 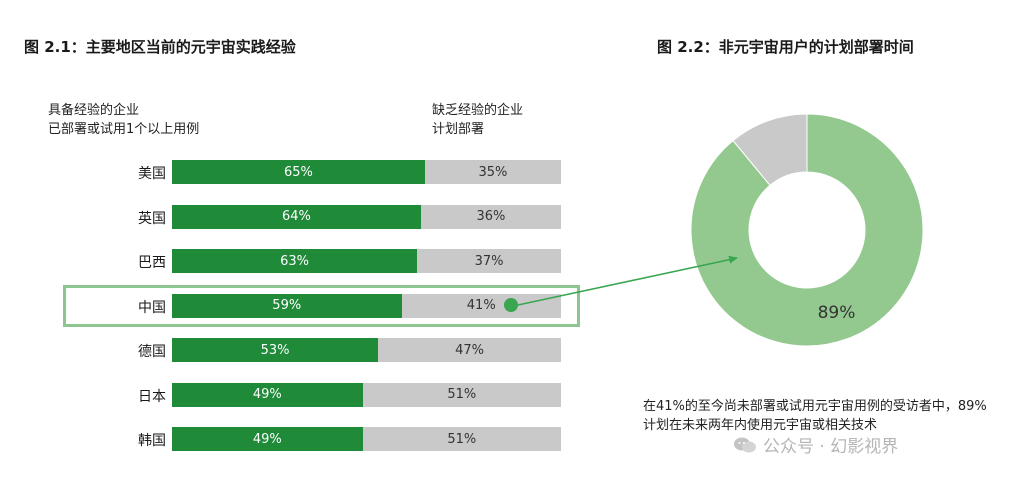 I want to click on bar-experienced: 63%, so click(x=295, y=261).